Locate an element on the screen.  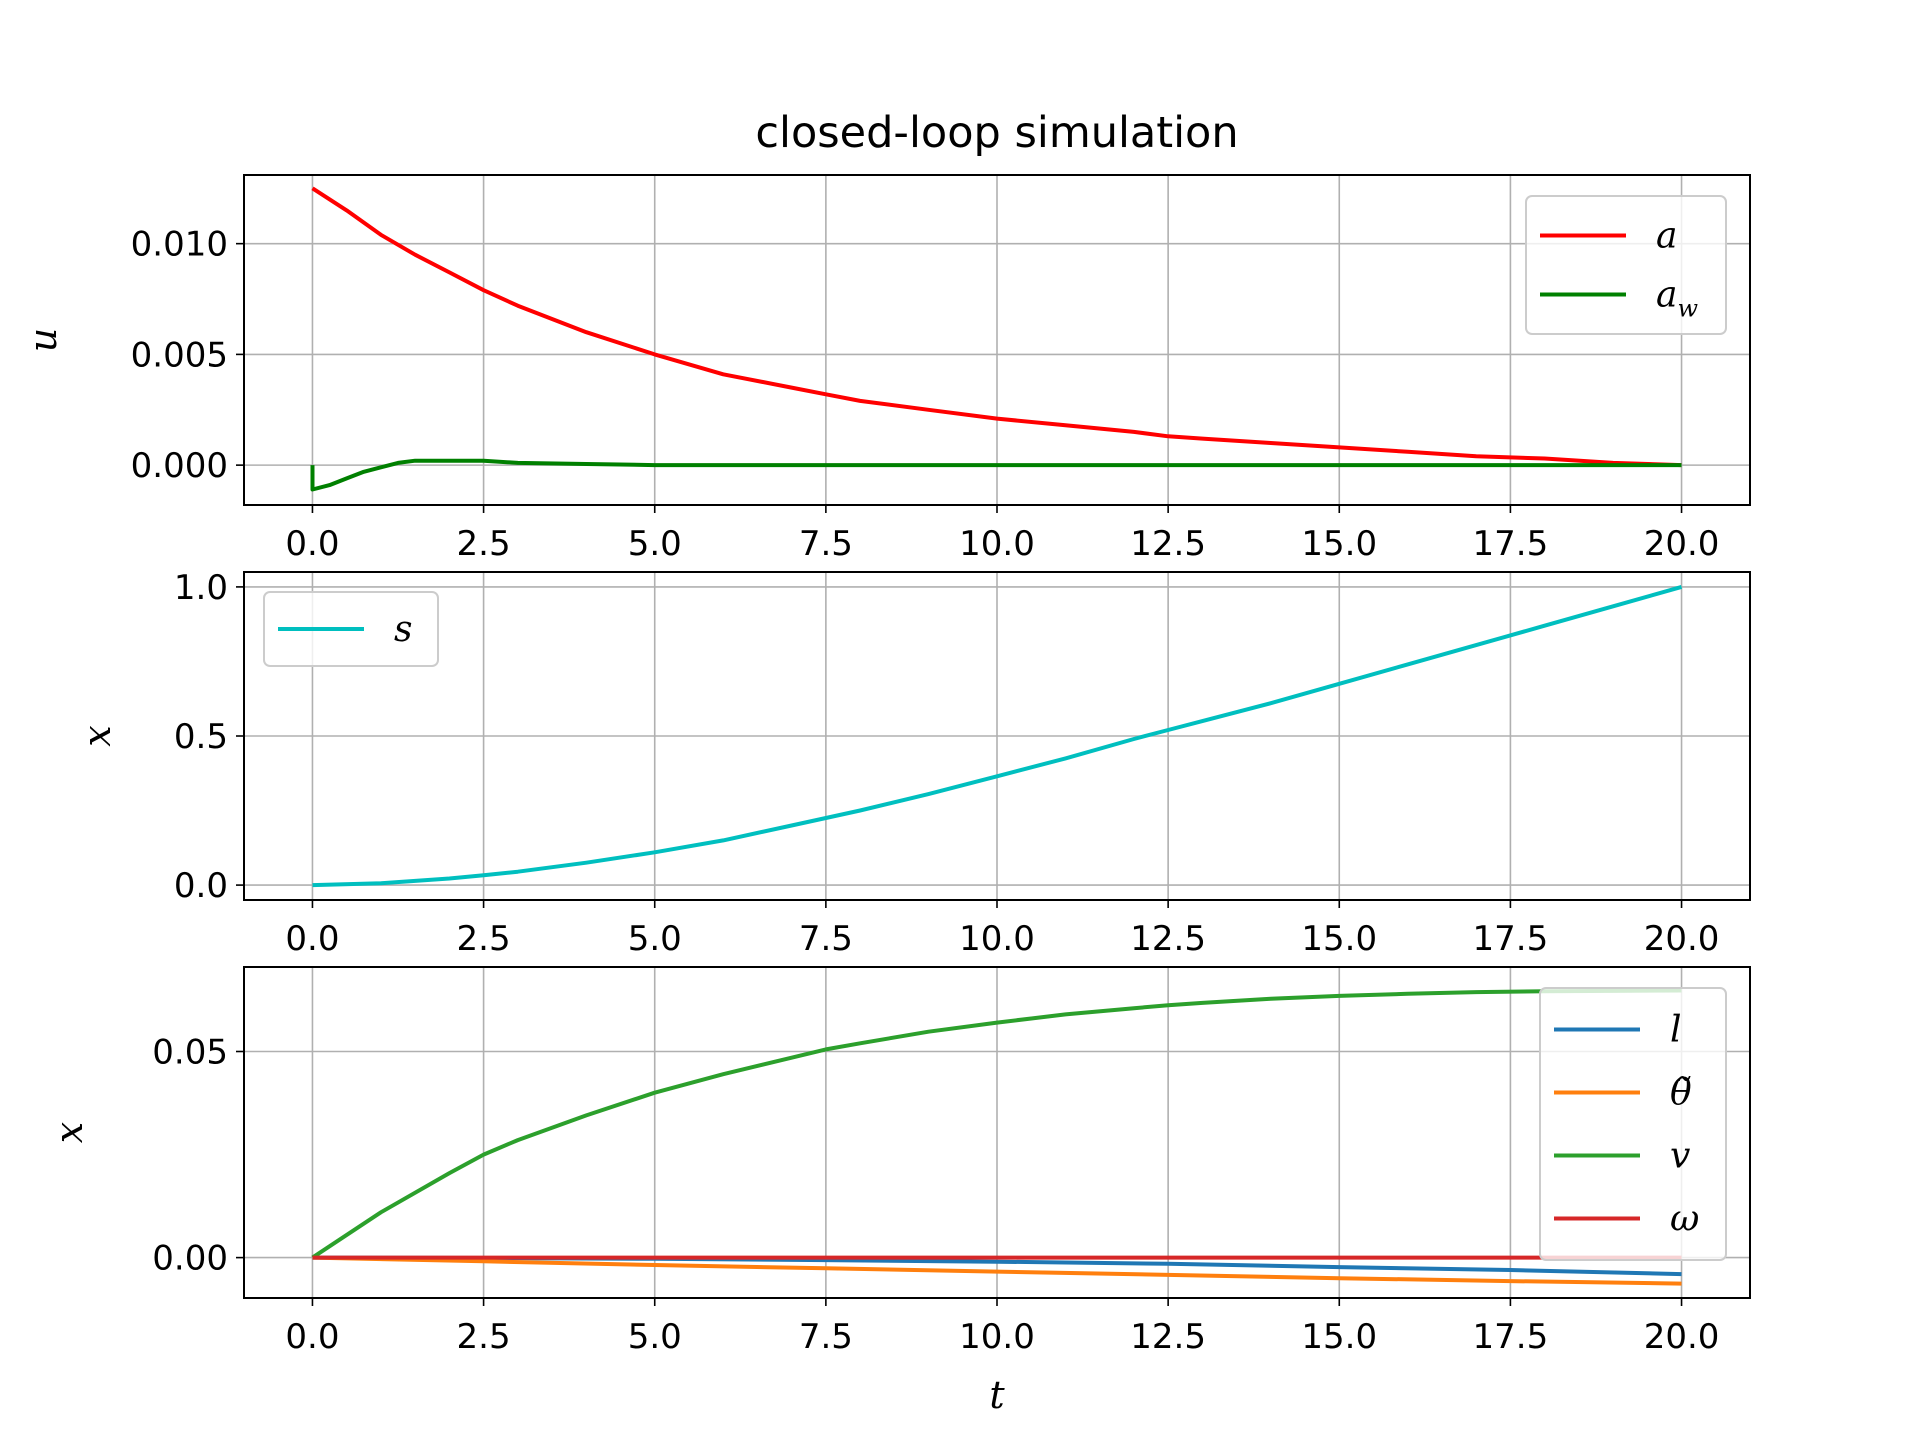
legend-label: s is located at coordinates (403, 629).